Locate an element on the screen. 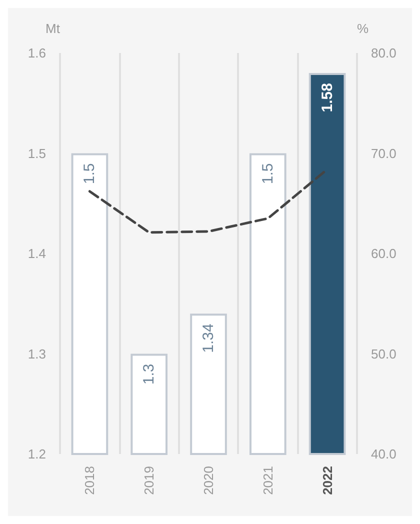 The height and width of the screenshot is (524, 420). y2-tick-label: 50.0 is located at coordinates (383, 354).